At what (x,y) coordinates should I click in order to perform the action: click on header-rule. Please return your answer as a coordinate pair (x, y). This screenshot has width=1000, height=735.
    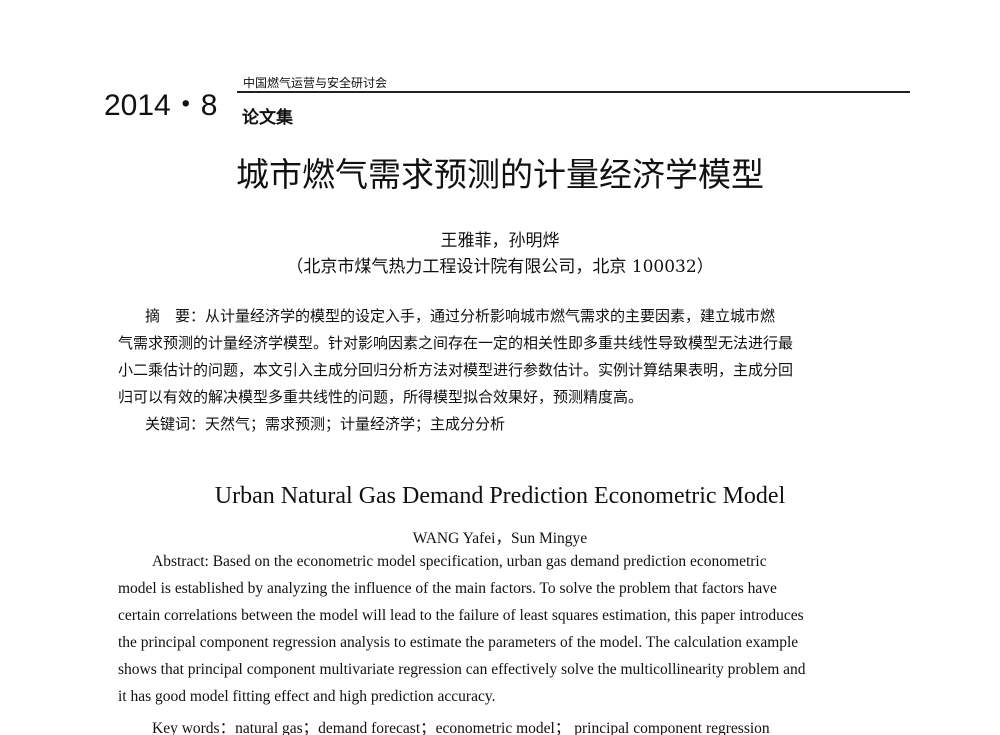
    Looking at the image, I should click on (573, 92).